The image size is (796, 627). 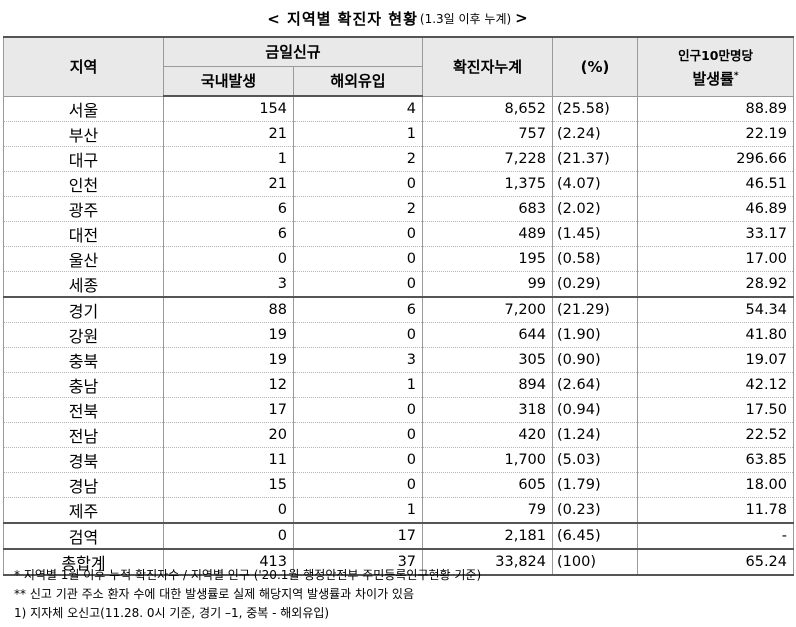 I want to click on table-row: 전북 17 0 318 (0.94) 17.50, so click(x=399, y=410).